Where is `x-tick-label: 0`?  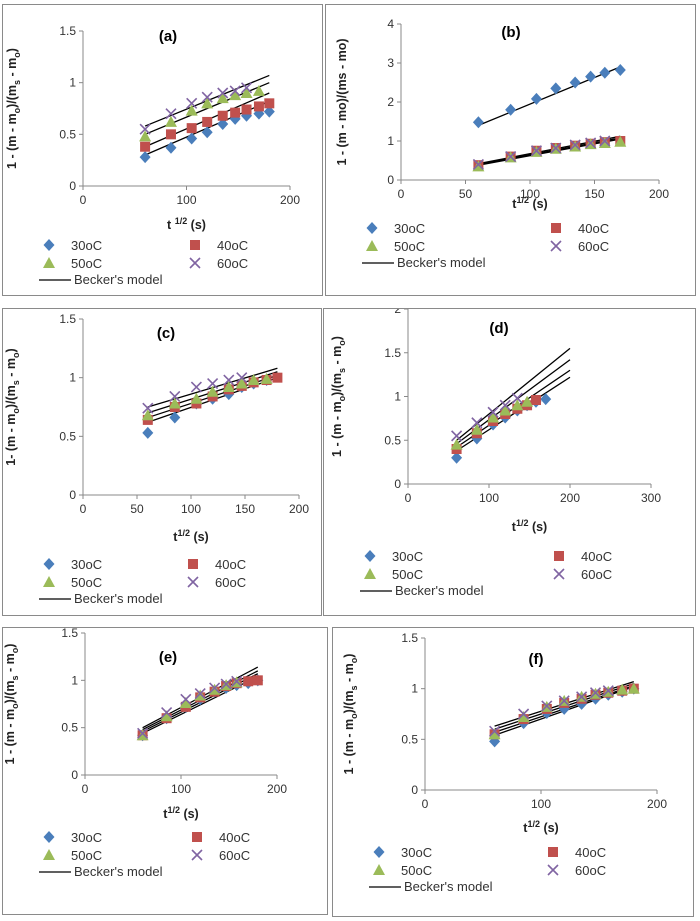 x-tick-label: 0 is located at coordinates (85, 789).